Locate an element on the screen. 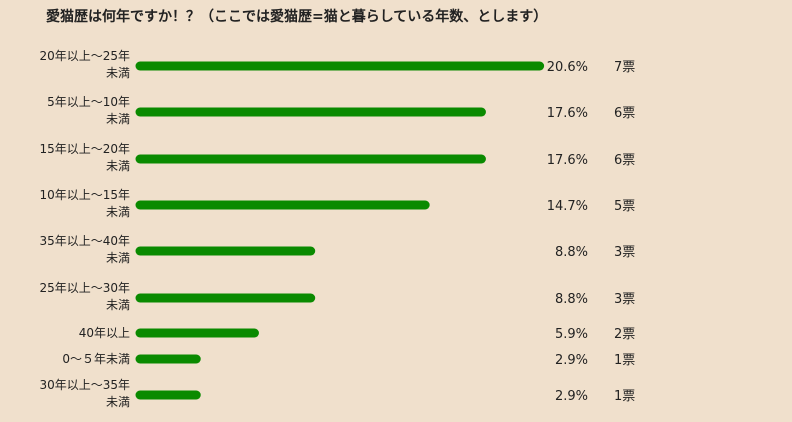 This screenshot has width=792, height=422. category-label: 15年以上～20年 is located at coordinates (84, 149).